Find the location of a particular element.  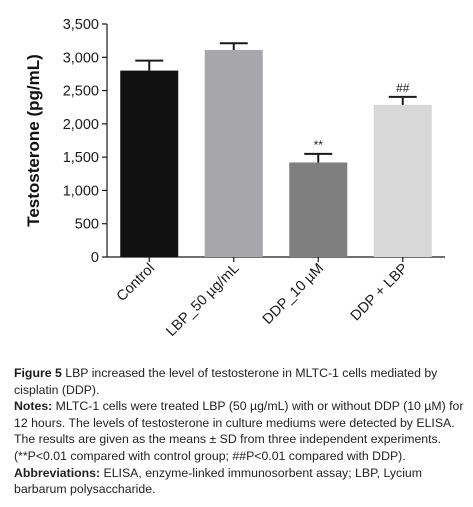

significance-label: ## is located at coordinates (403, 88).